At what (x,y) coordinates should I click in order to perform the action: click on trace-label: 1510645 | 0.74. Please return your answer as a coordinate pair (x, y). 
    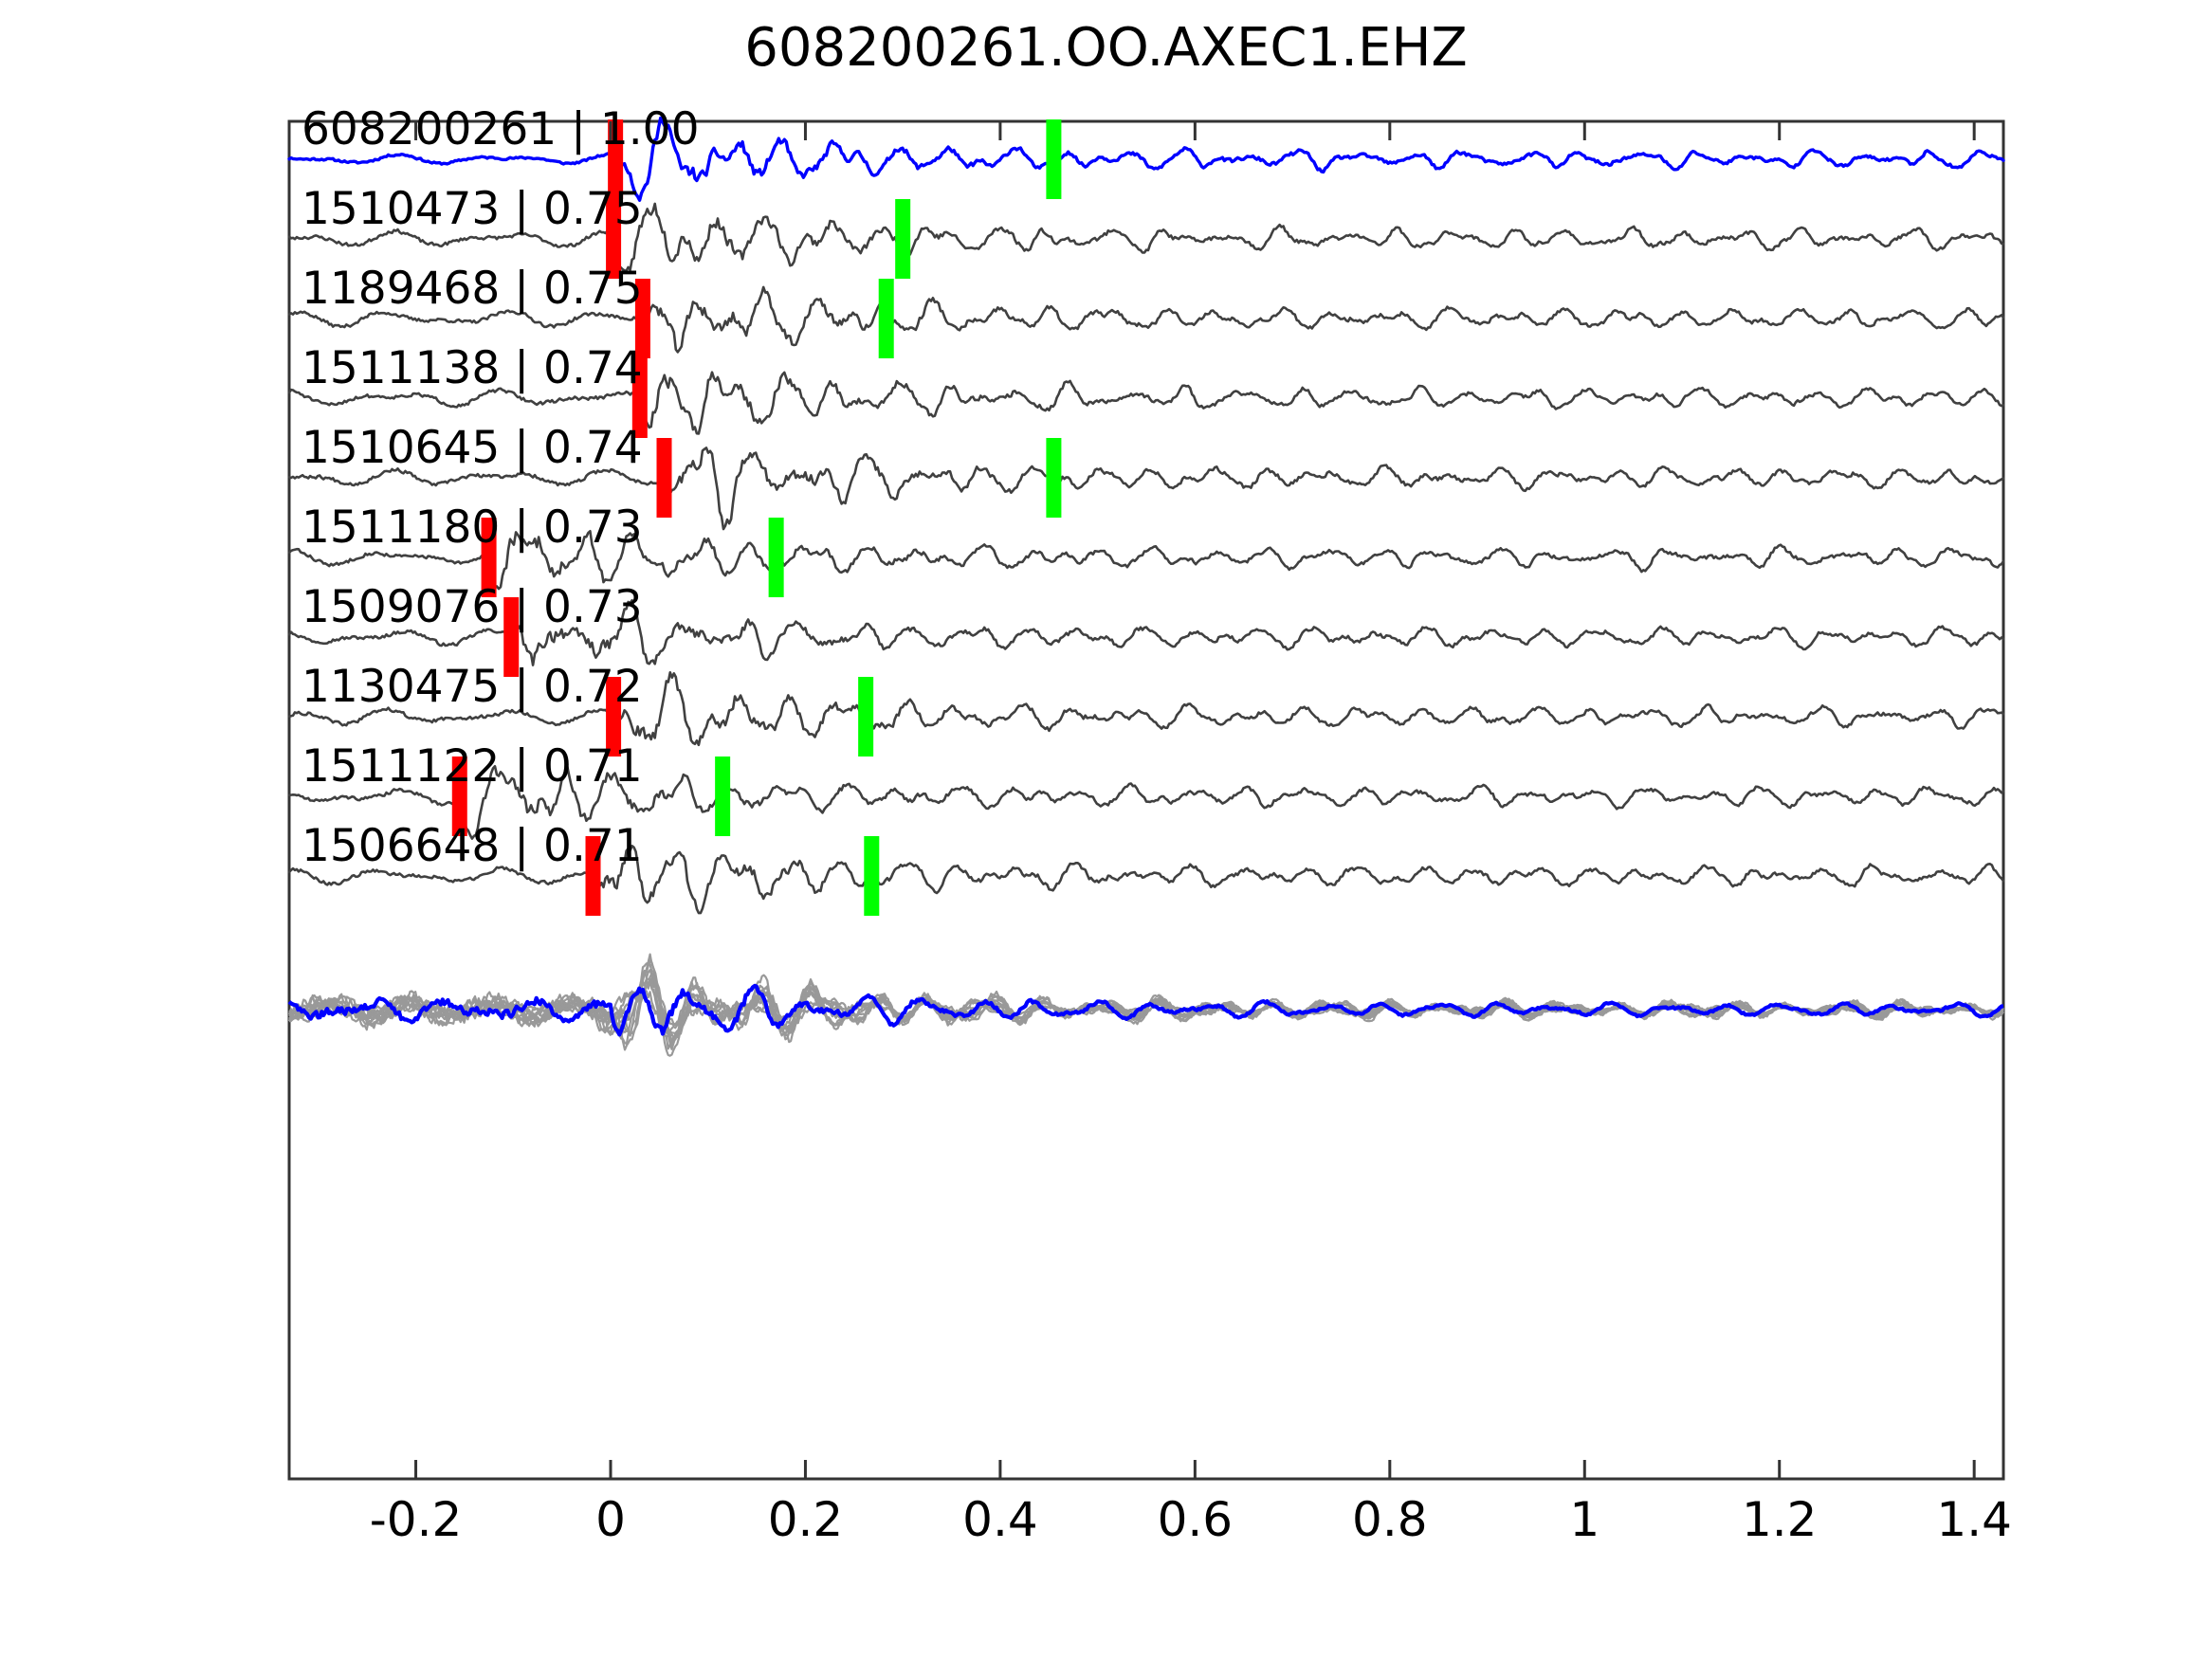
    Looking at the image, I should click on (472, 448).